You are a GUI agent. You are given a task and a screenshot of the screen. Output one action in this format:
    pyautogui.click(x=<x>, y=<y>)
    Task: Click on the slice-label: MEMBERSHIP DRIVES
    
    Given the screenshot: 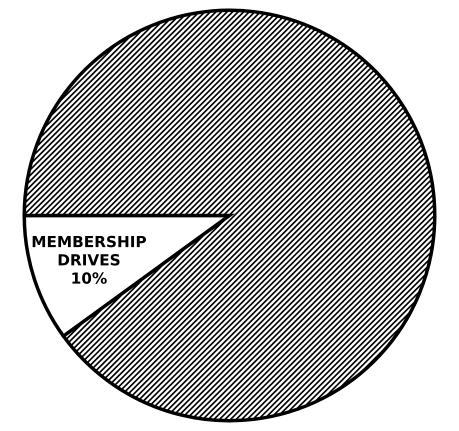 What is the action you would take?
    pyautogui.click(x=89, y=251)
    